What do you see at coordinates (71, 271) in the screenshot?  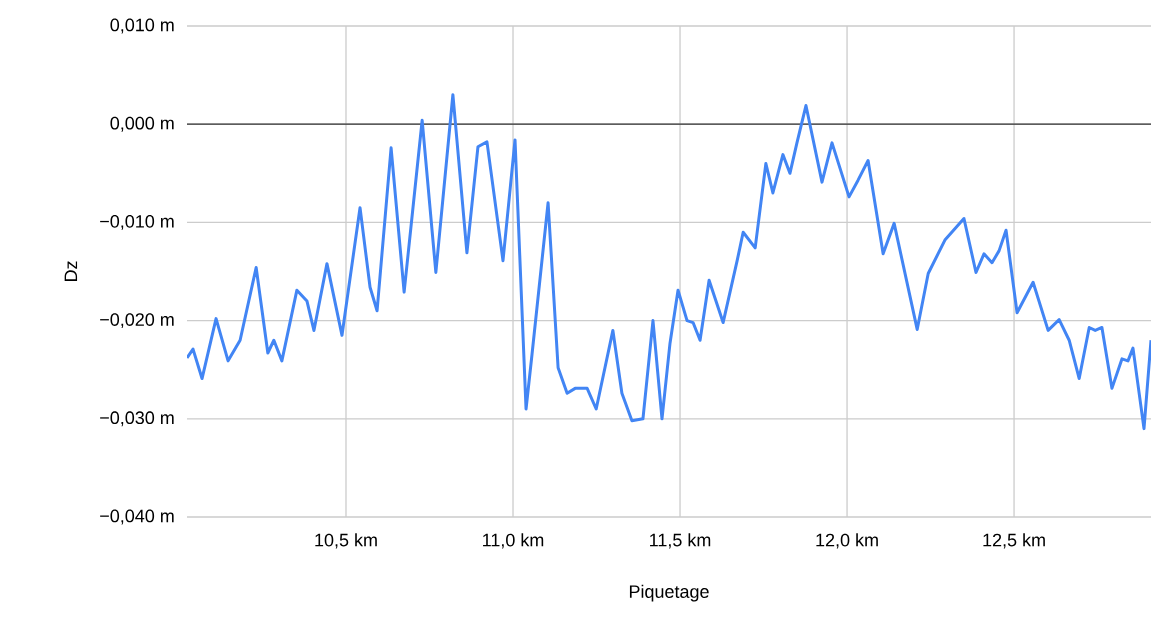 I see `y-axis-title: Dz` at bounding box center [71, 271].